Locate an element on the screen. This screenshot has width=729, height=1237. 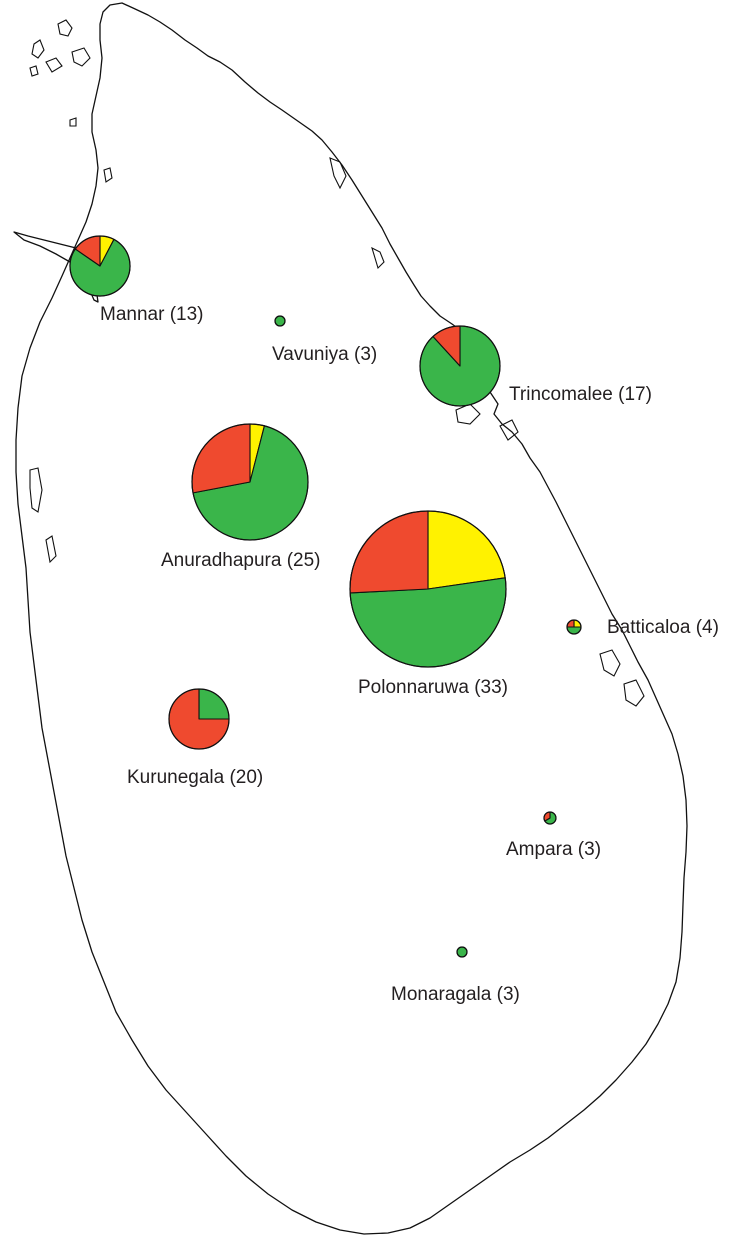
pie-kurunegala is located at coordinates (199, 719).